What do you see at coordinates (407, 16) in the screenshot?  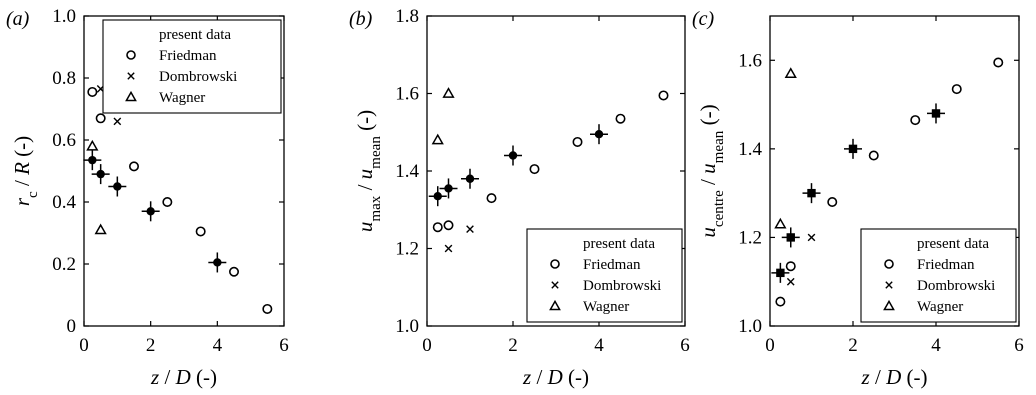 I see `y-tick-label: 1.8` at bounding box center [407, 16].